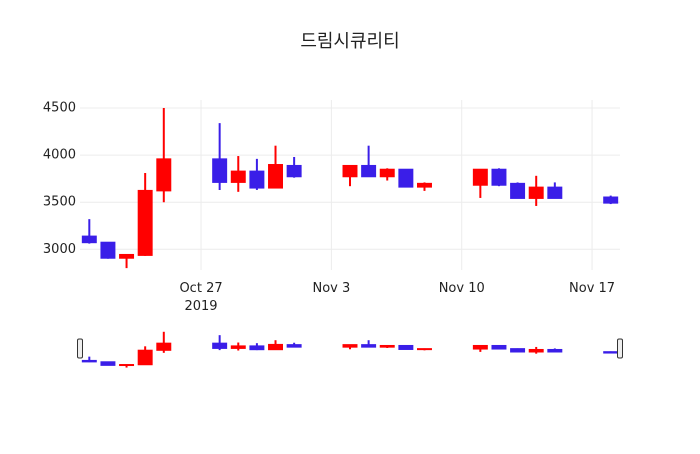  What do you see at coordinates (59, 249) in the screenshot?
I see `y-tick-label: 3000` at bounding box center [59, 249].